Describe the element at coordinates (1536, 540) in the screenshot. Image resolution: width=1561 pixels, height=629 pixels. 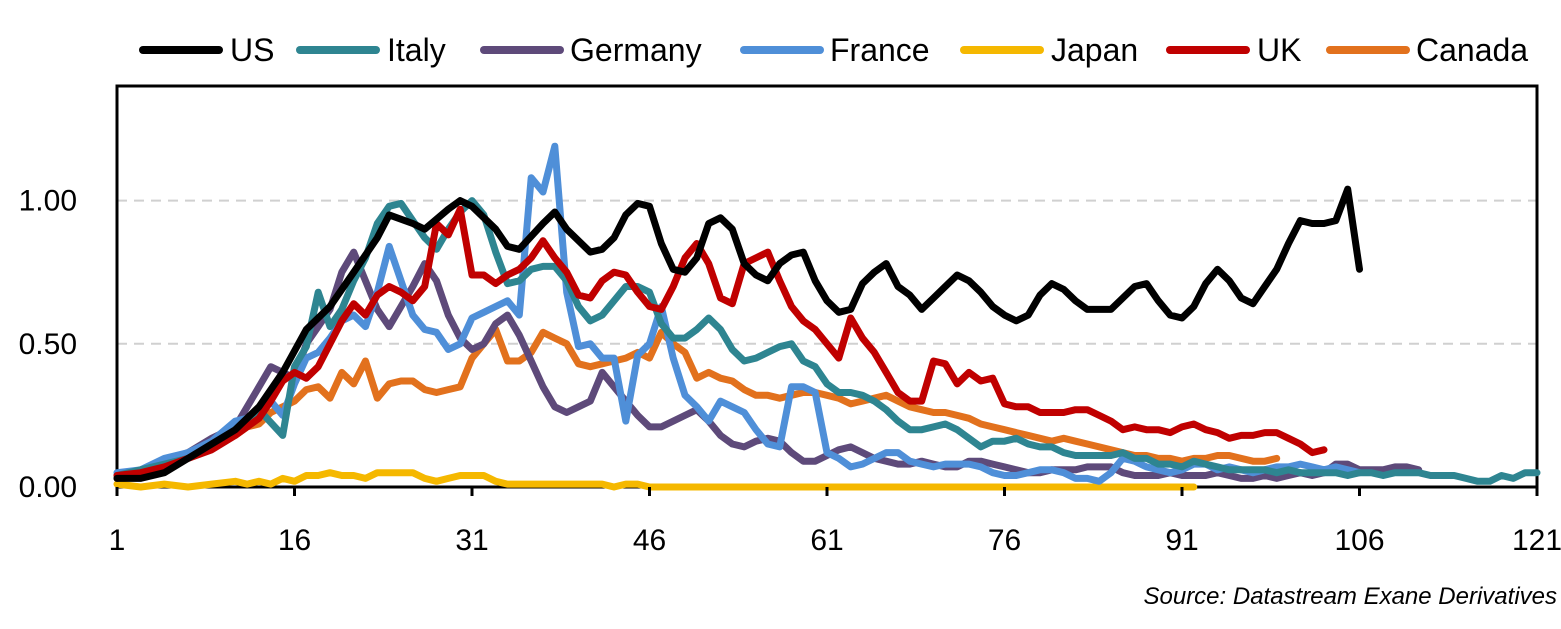
I see `x-tick-label: 121` at that location.